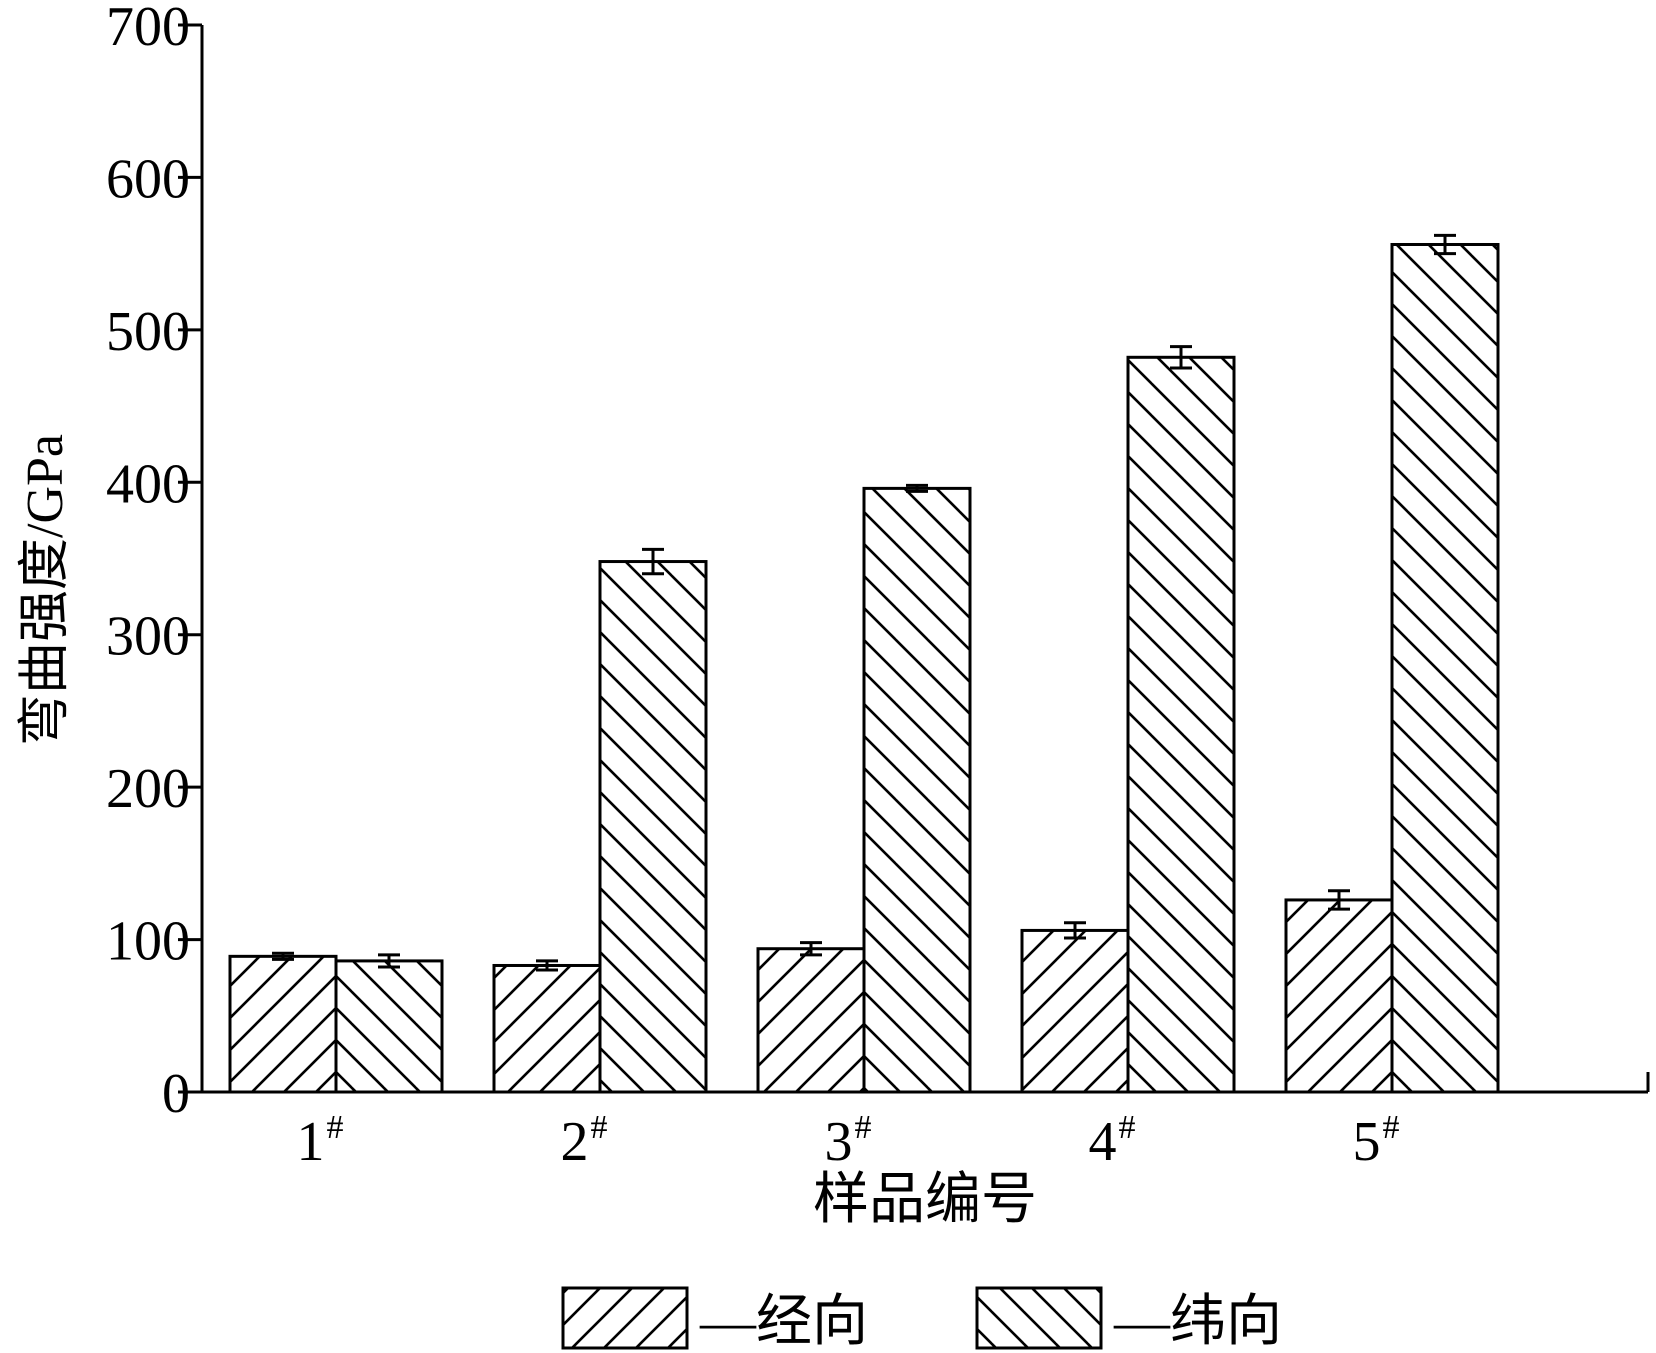 The height and width of the screenshot is (1353, 1656). I want to click on bar-2-纬向, so click(653, 827).